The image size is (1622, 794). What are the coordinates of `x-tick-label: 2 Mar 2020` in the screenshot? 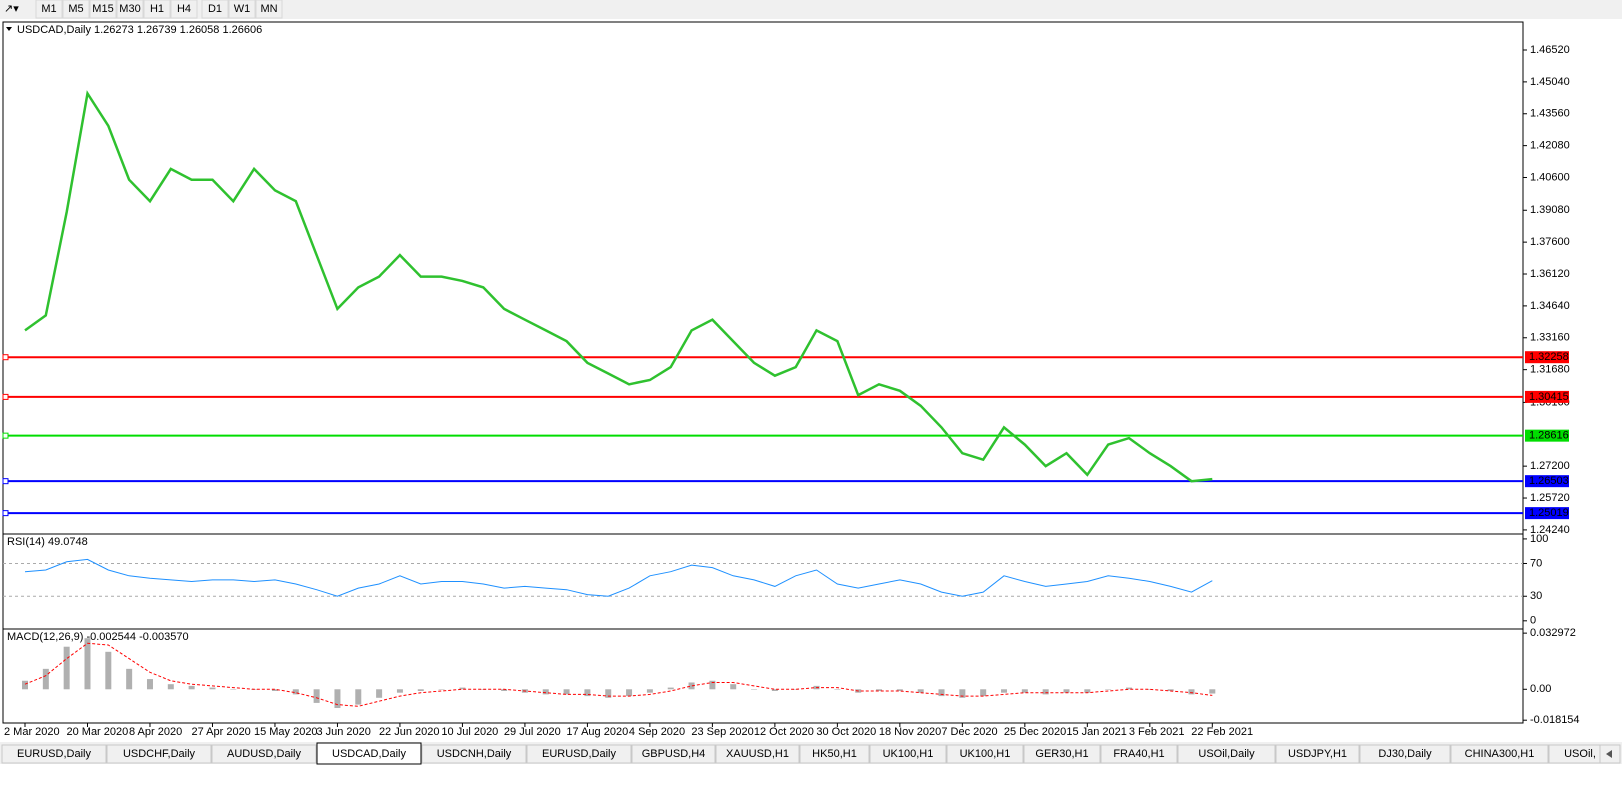 It's located at (32, 732).